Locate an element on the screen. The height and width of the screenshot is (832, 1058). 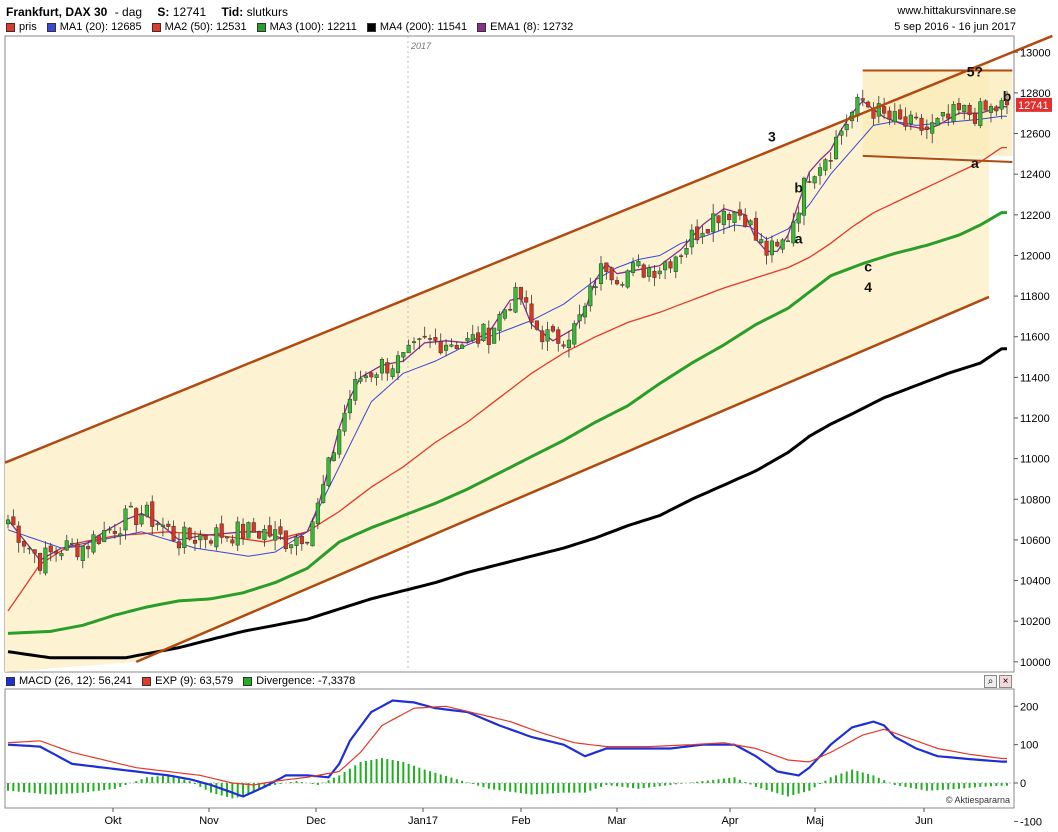
wave-label: c is located at coordinates (868, 267).